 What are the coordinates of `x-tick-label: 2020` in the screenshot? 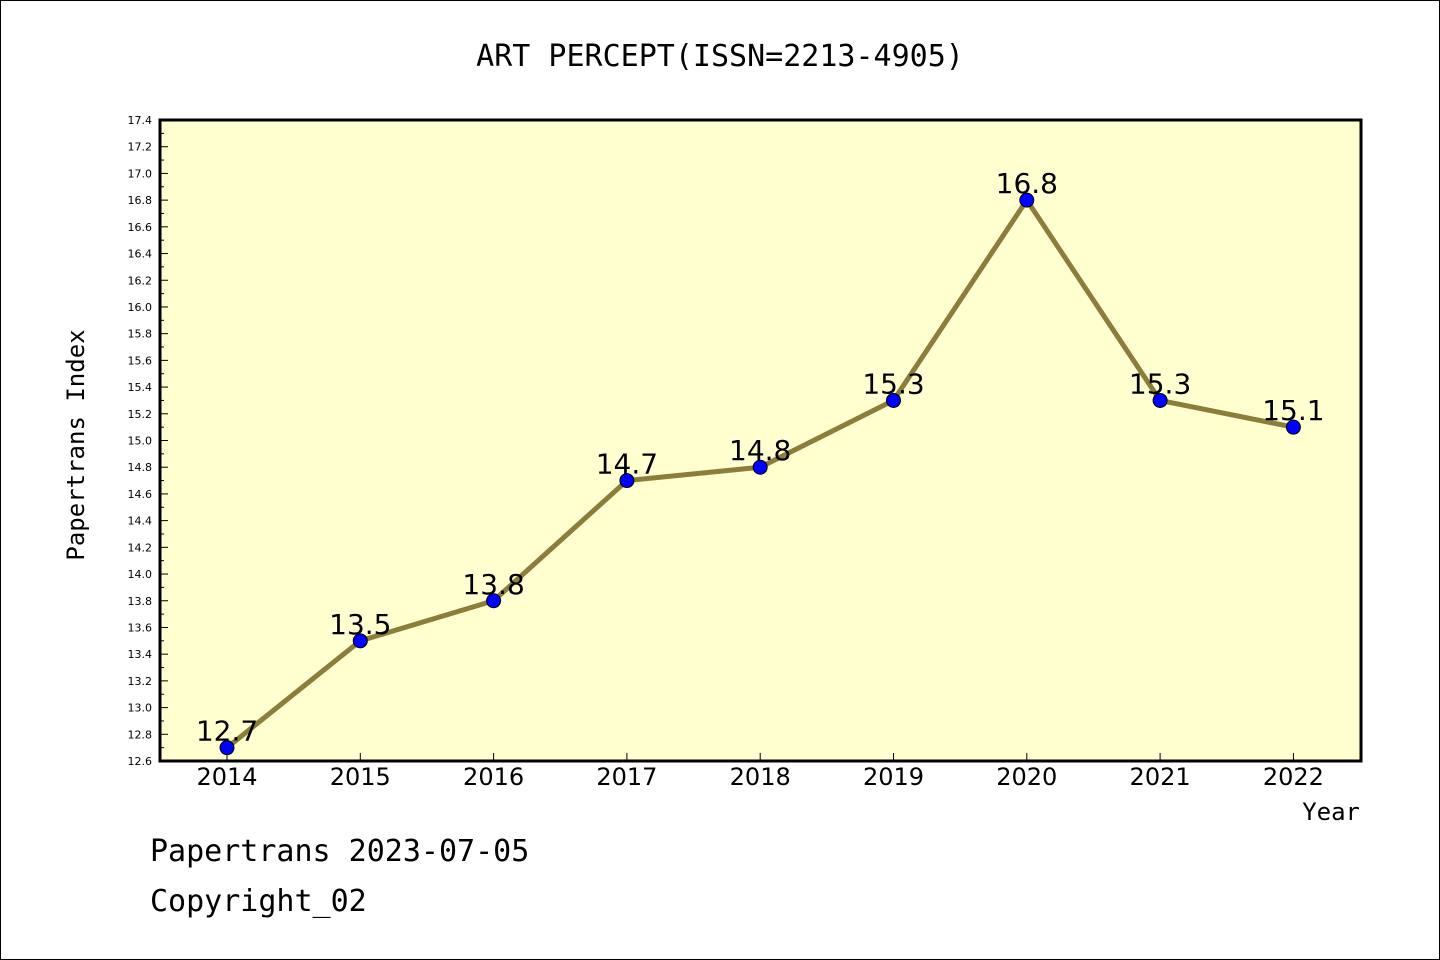 It's located at (1026, 777).